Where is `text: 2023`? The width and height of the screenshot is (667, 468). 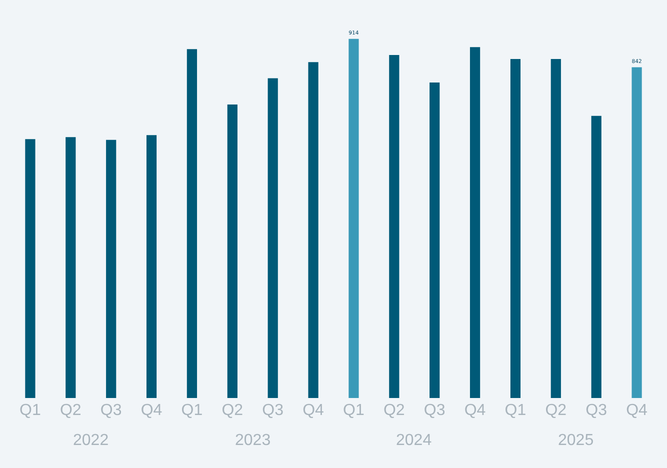
text: 2023 is located at coordinates (253, 440).